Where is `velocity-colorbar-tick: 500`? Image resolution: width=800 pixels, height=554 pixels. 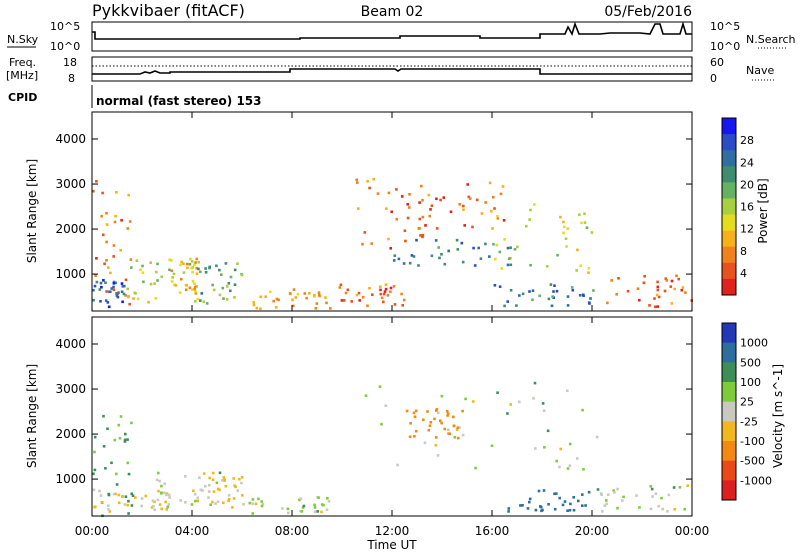 velocity-colorbar-tick: 500 is located at coordinates (750, 362).